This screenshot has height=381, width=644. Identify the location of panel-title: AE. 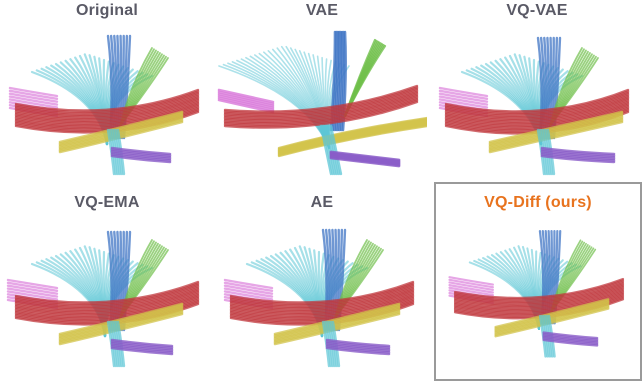
(322, 202).